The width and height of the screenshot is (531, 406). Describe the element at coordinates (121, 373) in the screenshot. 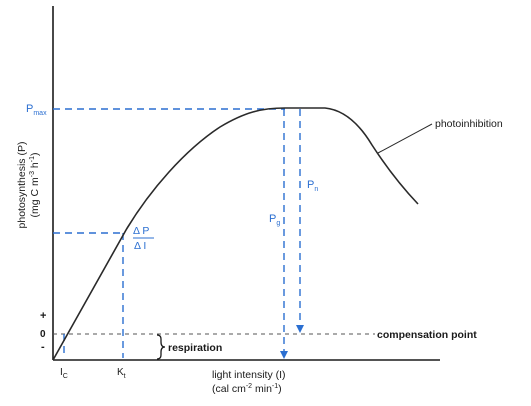

I see `kt-label: Kt` at that location.